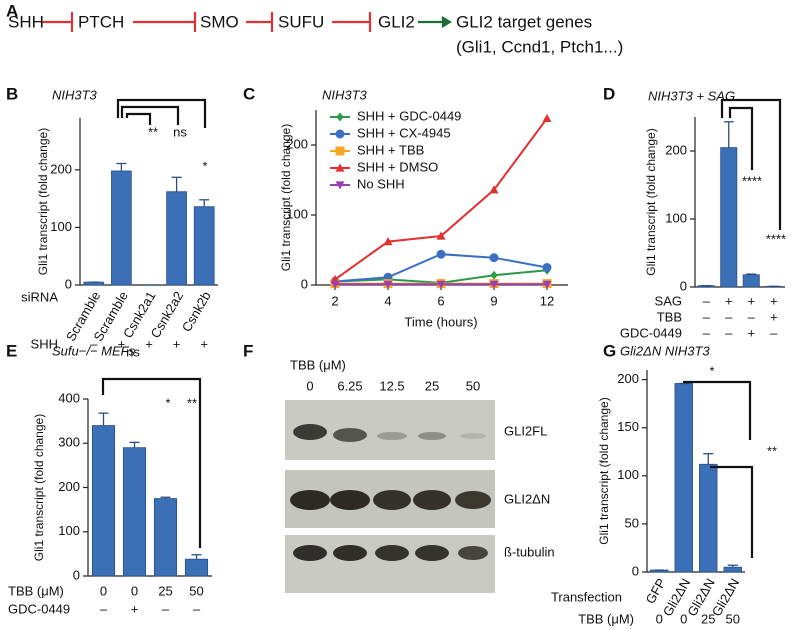 The image size is (800, 630). What do you see at coordinates (219, 21) in the screenshot?
I see `pathway-node: SMO` at bounding box center [219, 21].